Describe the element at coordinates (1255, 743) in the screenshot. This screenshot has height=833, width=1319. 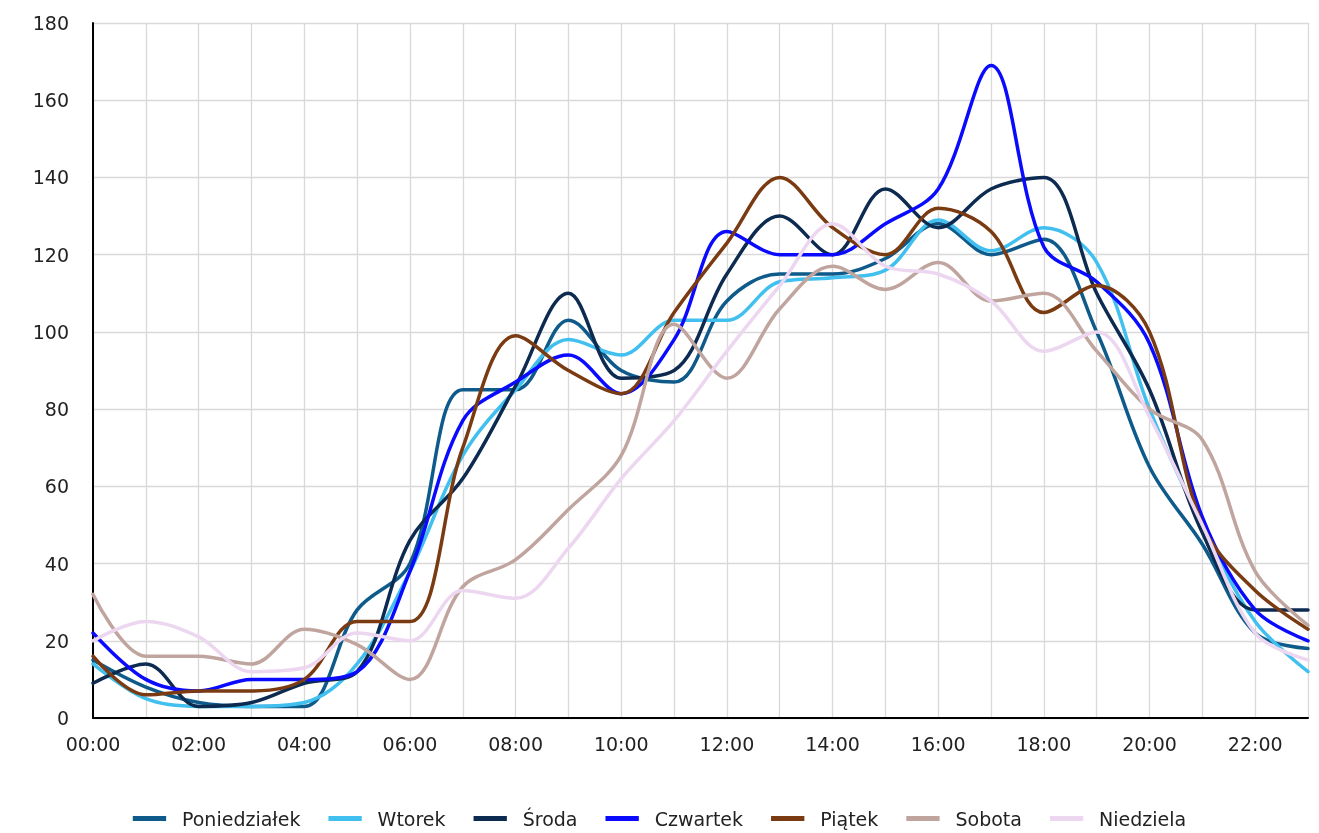
I see `x-tick-label: 22:00` at that location.